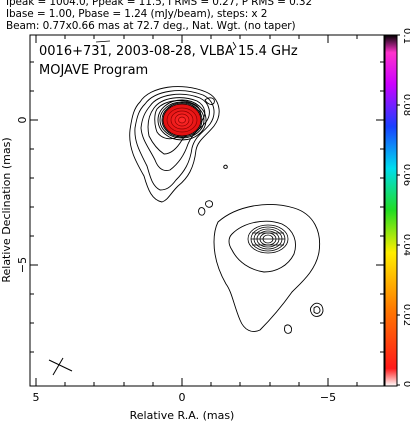 This screenshot has height=424, width=410. I want to click on map-title: 0016+731, 2003-08-28, VLBA 15.4 GHz, so click(168, 51).